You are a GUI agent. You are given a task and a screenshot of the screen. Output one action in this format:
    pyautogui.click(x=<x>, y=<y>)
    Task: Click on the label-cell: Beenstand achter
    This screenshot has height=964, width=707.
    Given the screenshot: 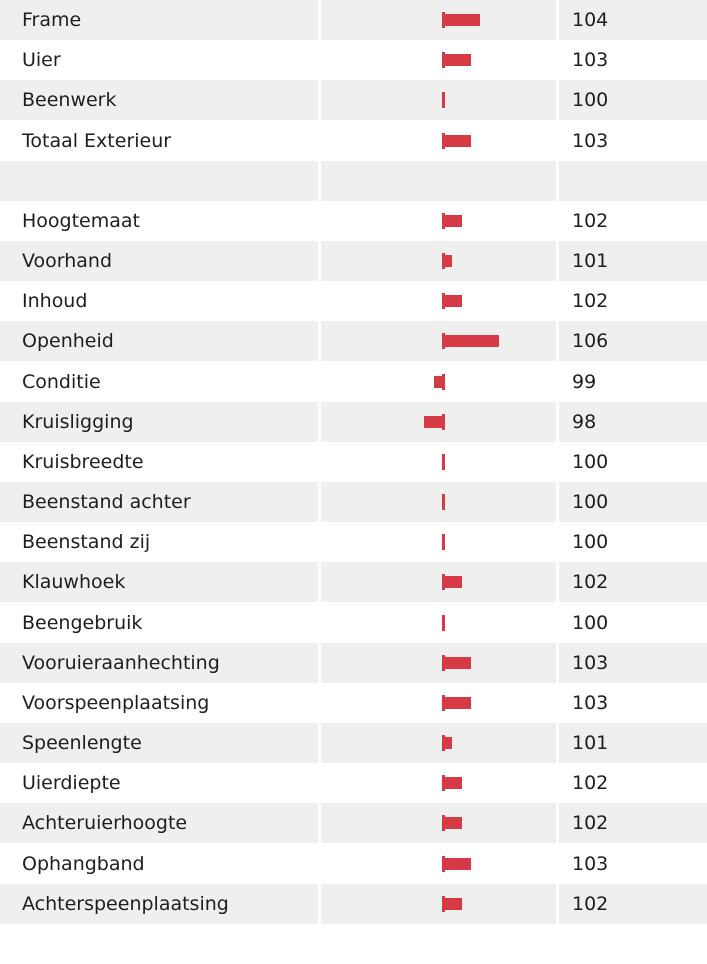 What is the action you would take?
    pyautogui.click(x=159, y=502)
    